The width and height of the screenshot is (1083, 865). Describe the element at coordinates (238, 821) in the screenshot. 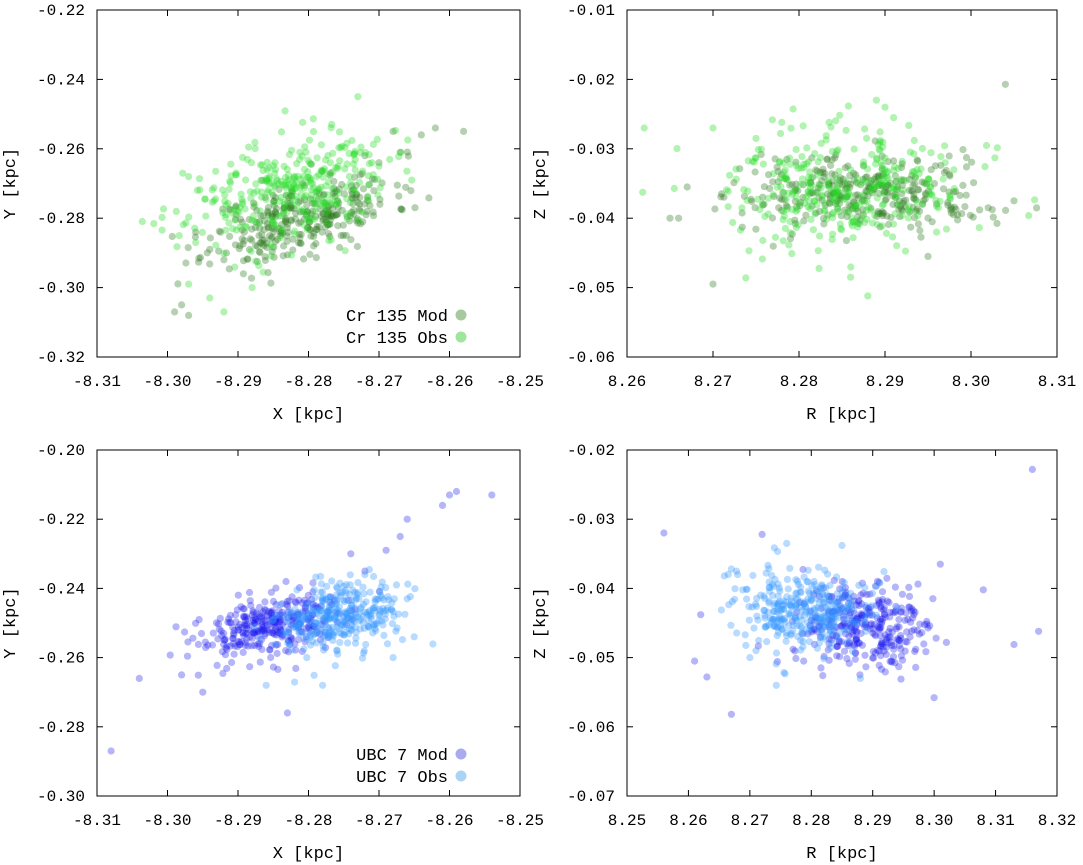

I see `x-tick-label: -8.29` at that location.